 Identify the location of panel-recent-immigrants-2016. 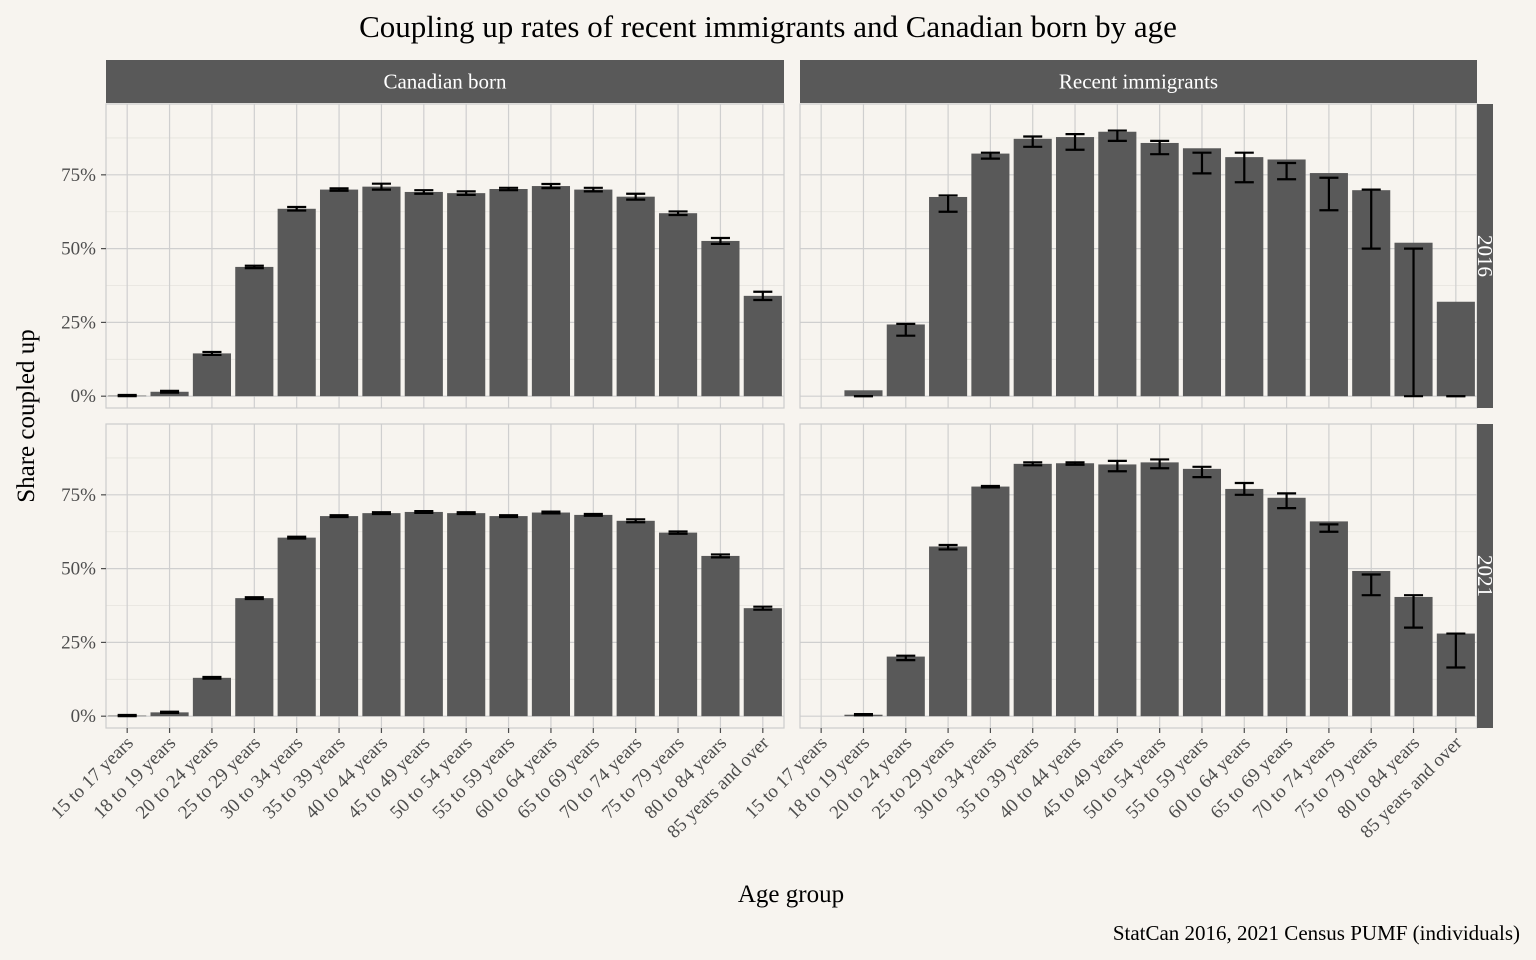
(1138, 256).